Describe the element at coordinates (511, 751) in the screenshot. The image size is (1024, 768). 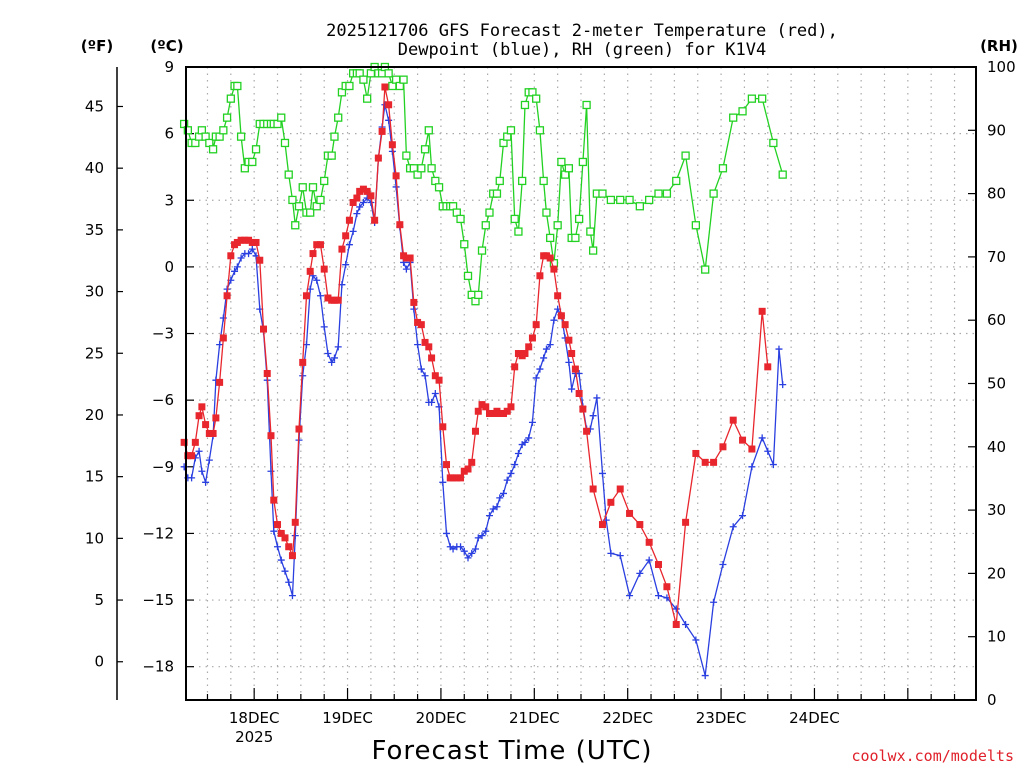
I see `x-axis-label: Forecast Time (UTC)` at that location.